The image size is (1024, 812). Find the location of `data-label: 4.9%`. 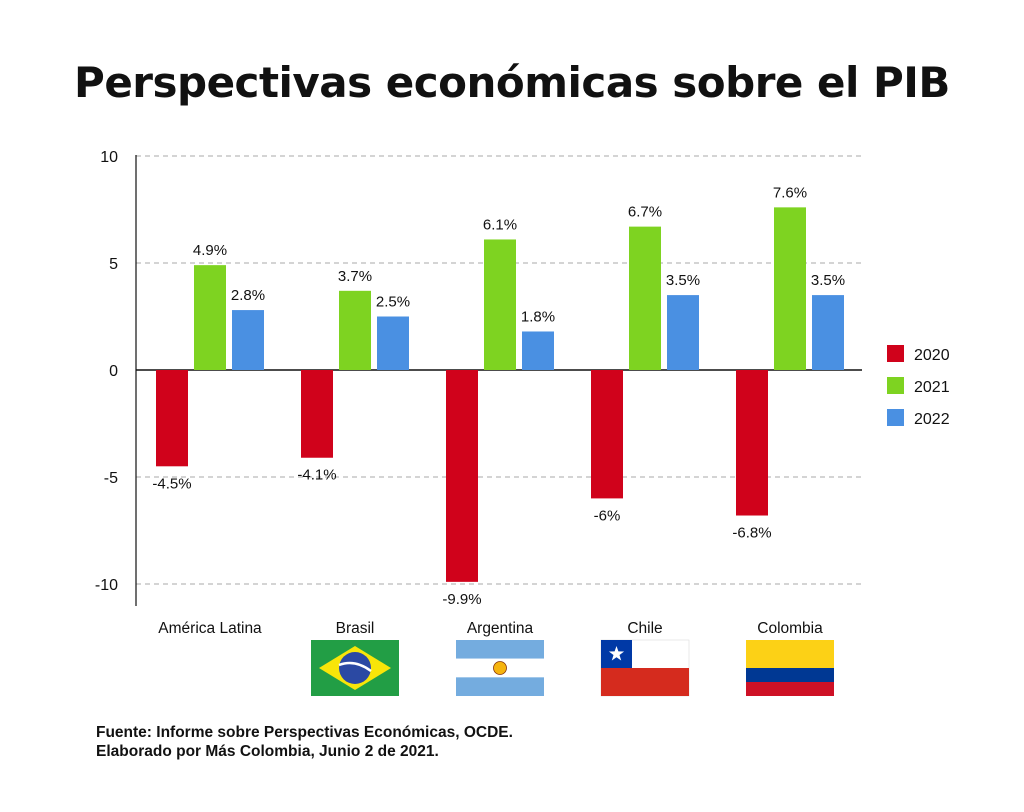

data-label: 4.9% is located at coordinates (210, 250).